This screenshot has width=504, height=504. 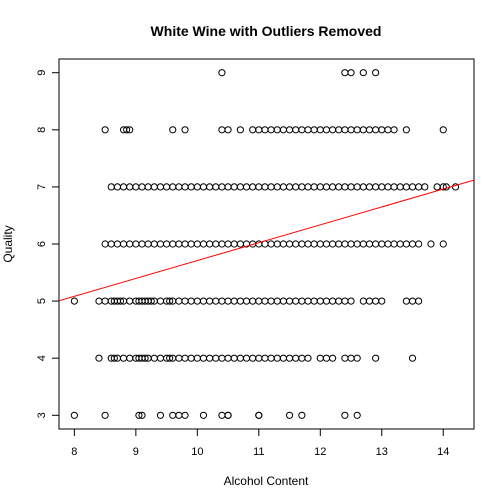 I want to click on y-tick-label: 5, so click(x=42, y=301).